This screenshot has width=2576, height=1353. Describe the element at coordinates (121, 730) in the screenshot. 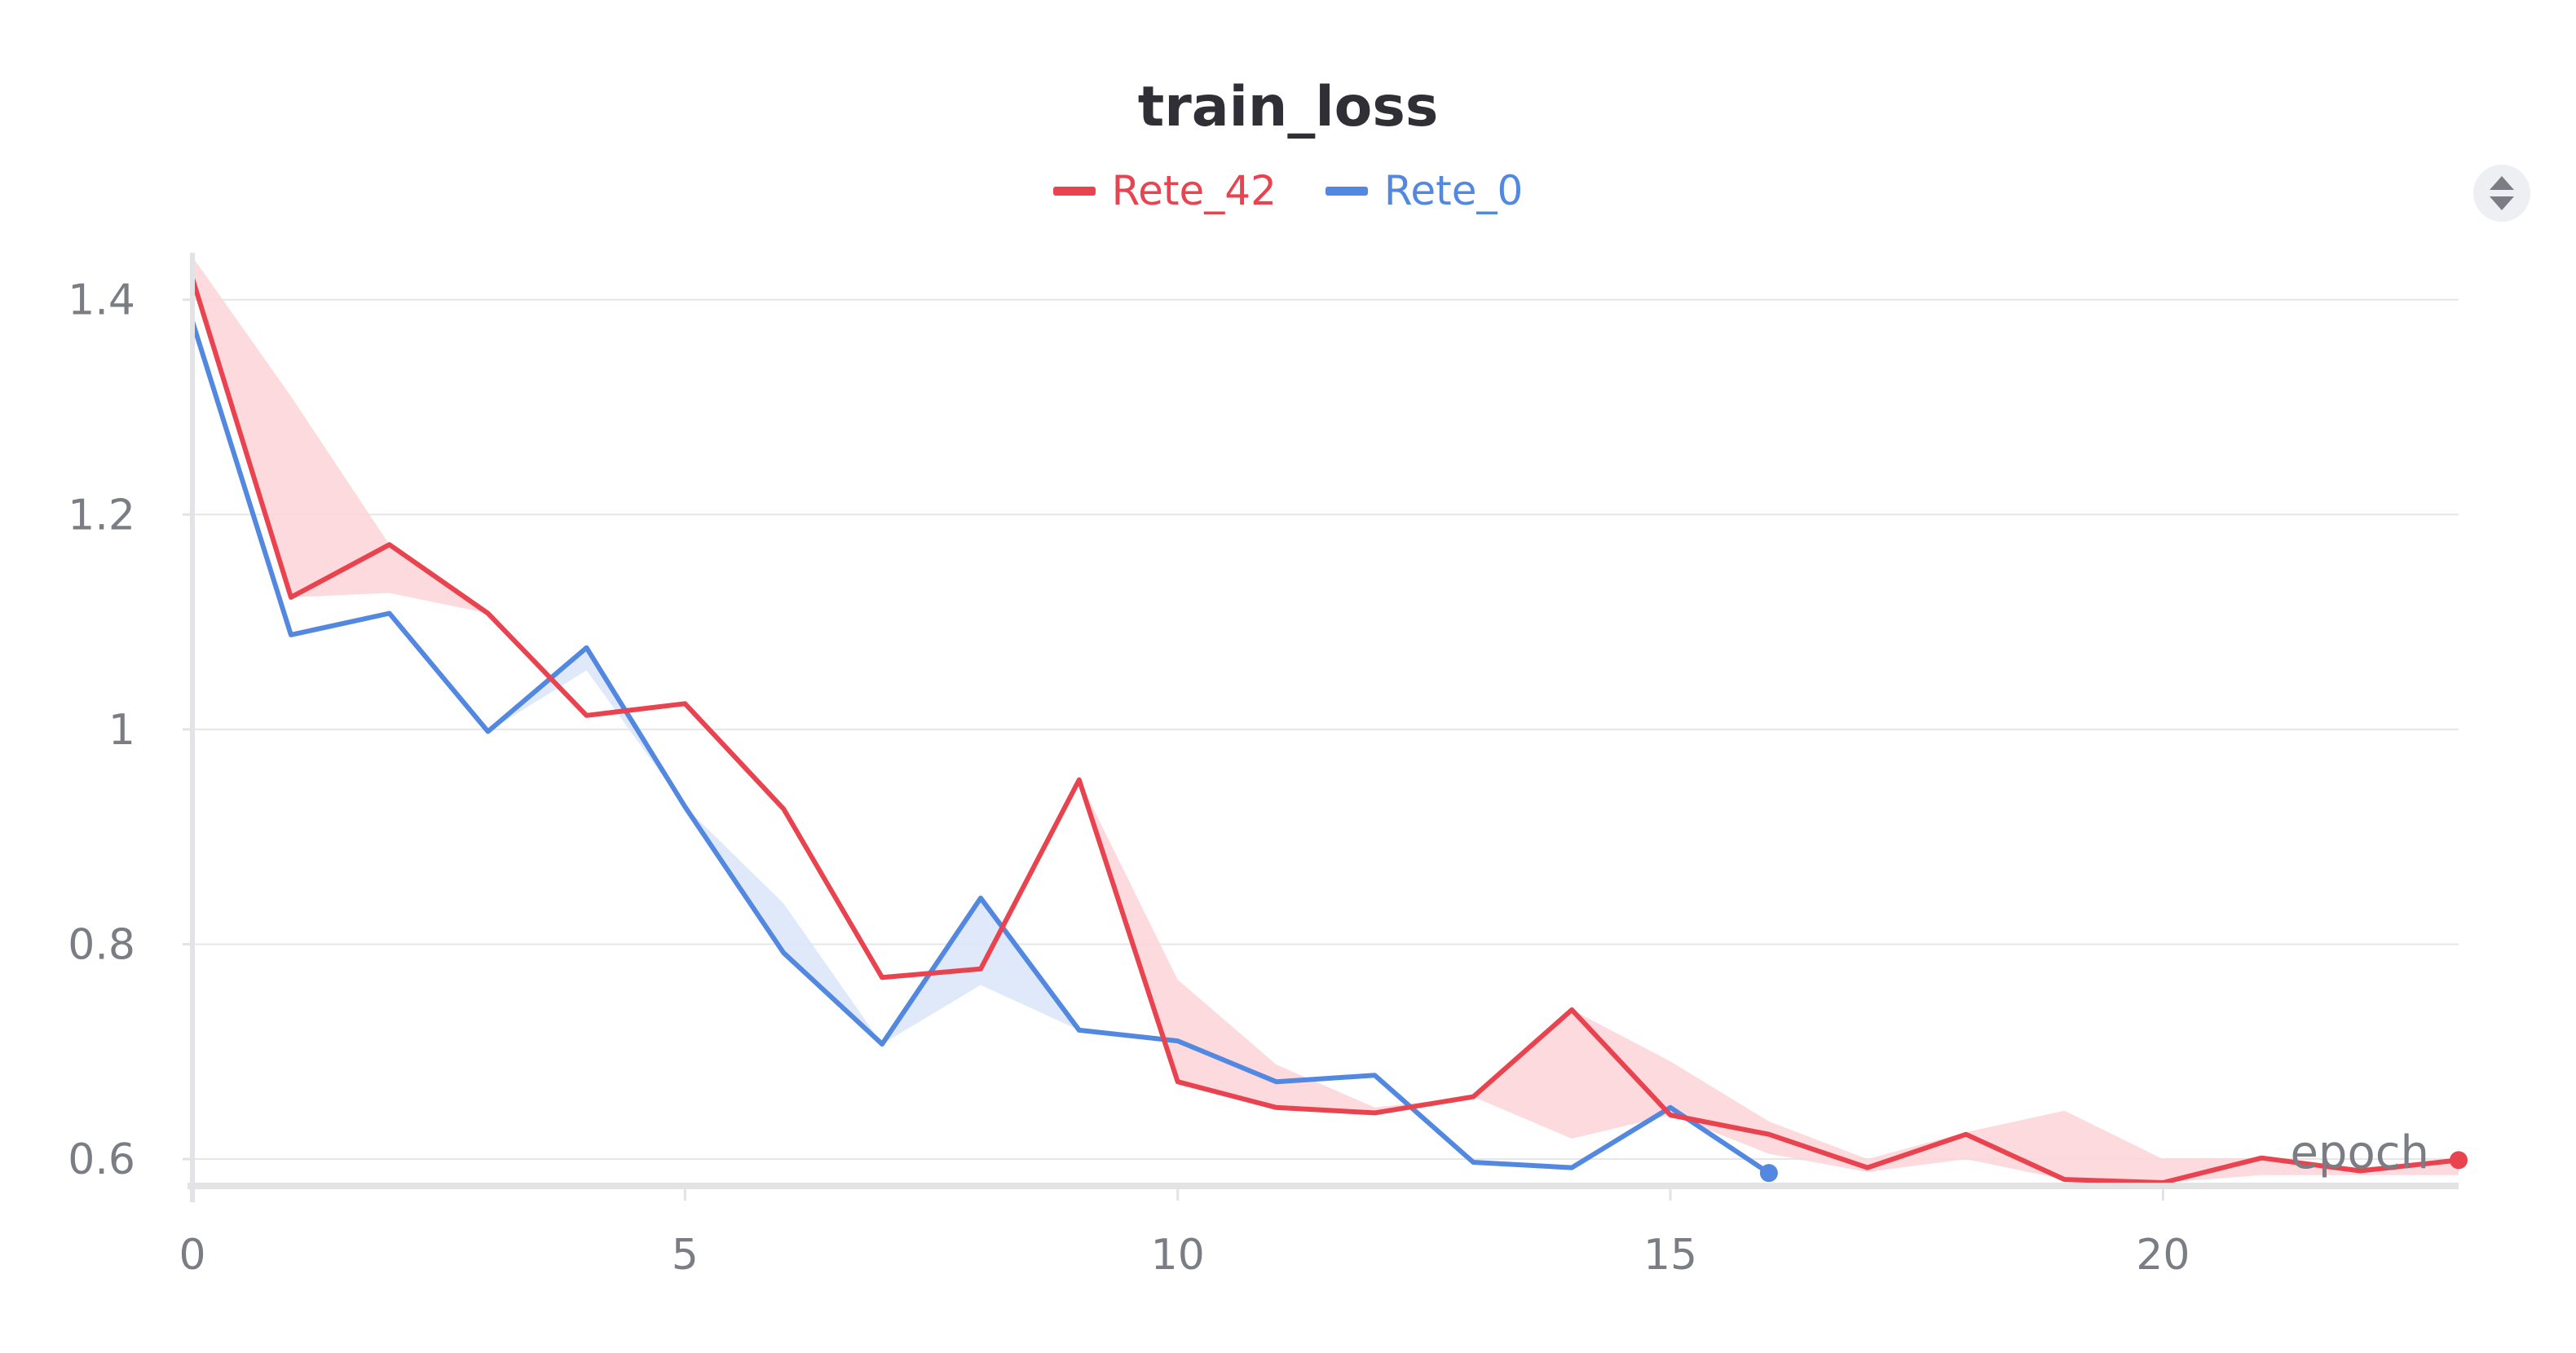

I see `y-tick-label: 1` at that location.